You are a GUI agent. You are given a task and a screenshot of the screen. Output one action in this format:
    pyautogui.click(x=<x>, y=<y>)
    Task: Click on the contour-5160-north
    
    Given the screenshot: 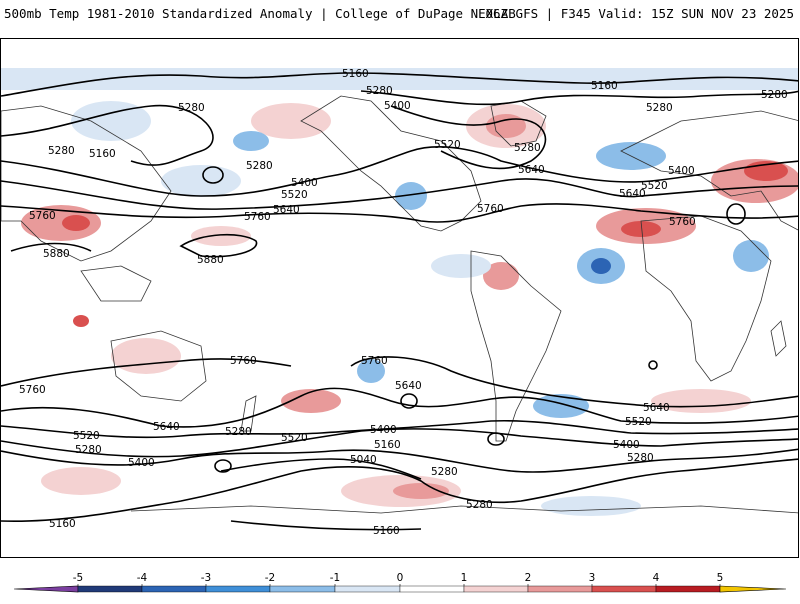 What is the action you would take?
    pyautogui.click(x=399, y=84)
    